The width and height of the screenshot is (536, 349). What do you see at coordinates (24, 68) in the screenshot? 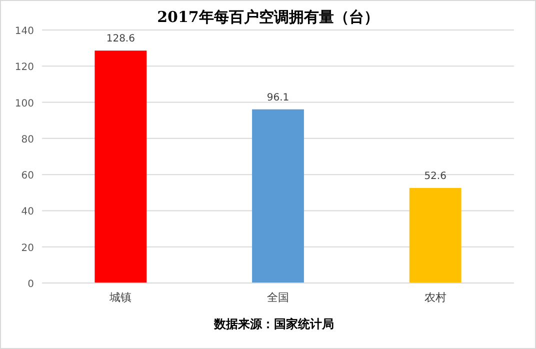
I see `y-tick-label: 120` at bounding box center [24, 68].